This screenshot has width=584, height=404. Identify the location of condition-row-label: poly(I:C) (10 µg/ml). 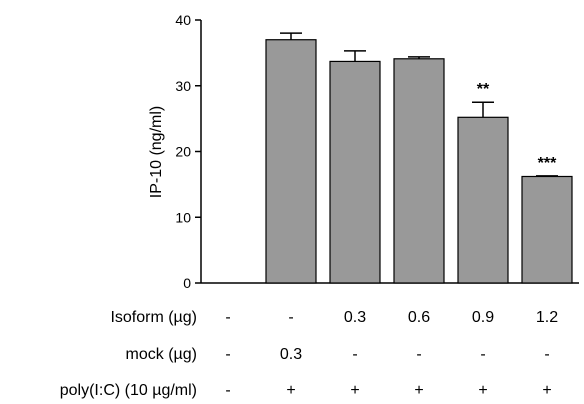
(128, 390).